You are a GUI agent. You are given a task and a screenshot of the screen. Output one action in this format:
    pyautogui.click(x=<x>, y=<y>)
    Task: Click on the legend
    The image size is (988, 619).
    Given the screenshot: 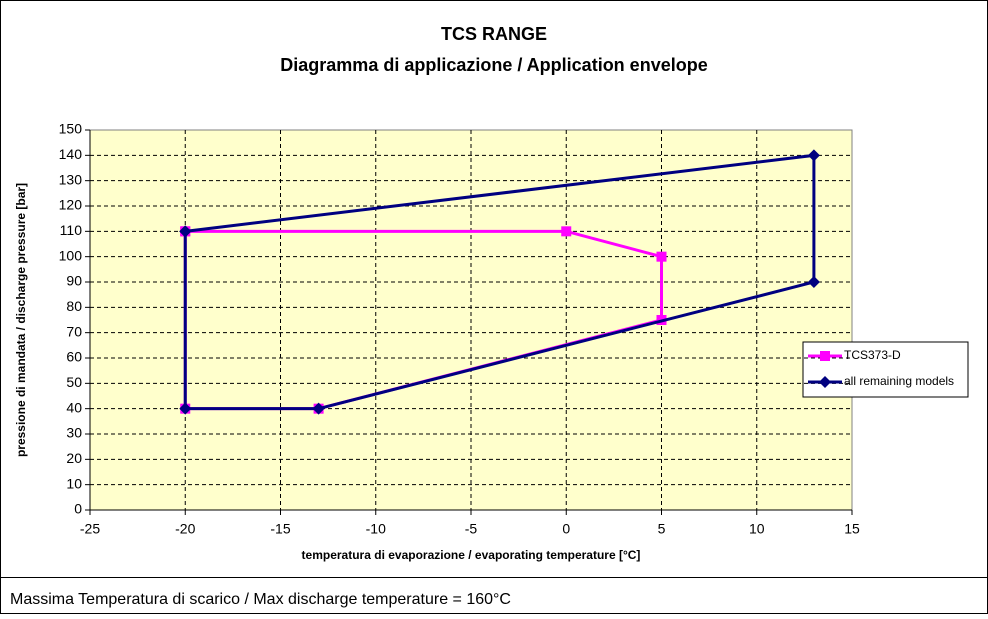 What is the action you would take?
    pyautogui.click(x=885, y=369)
    